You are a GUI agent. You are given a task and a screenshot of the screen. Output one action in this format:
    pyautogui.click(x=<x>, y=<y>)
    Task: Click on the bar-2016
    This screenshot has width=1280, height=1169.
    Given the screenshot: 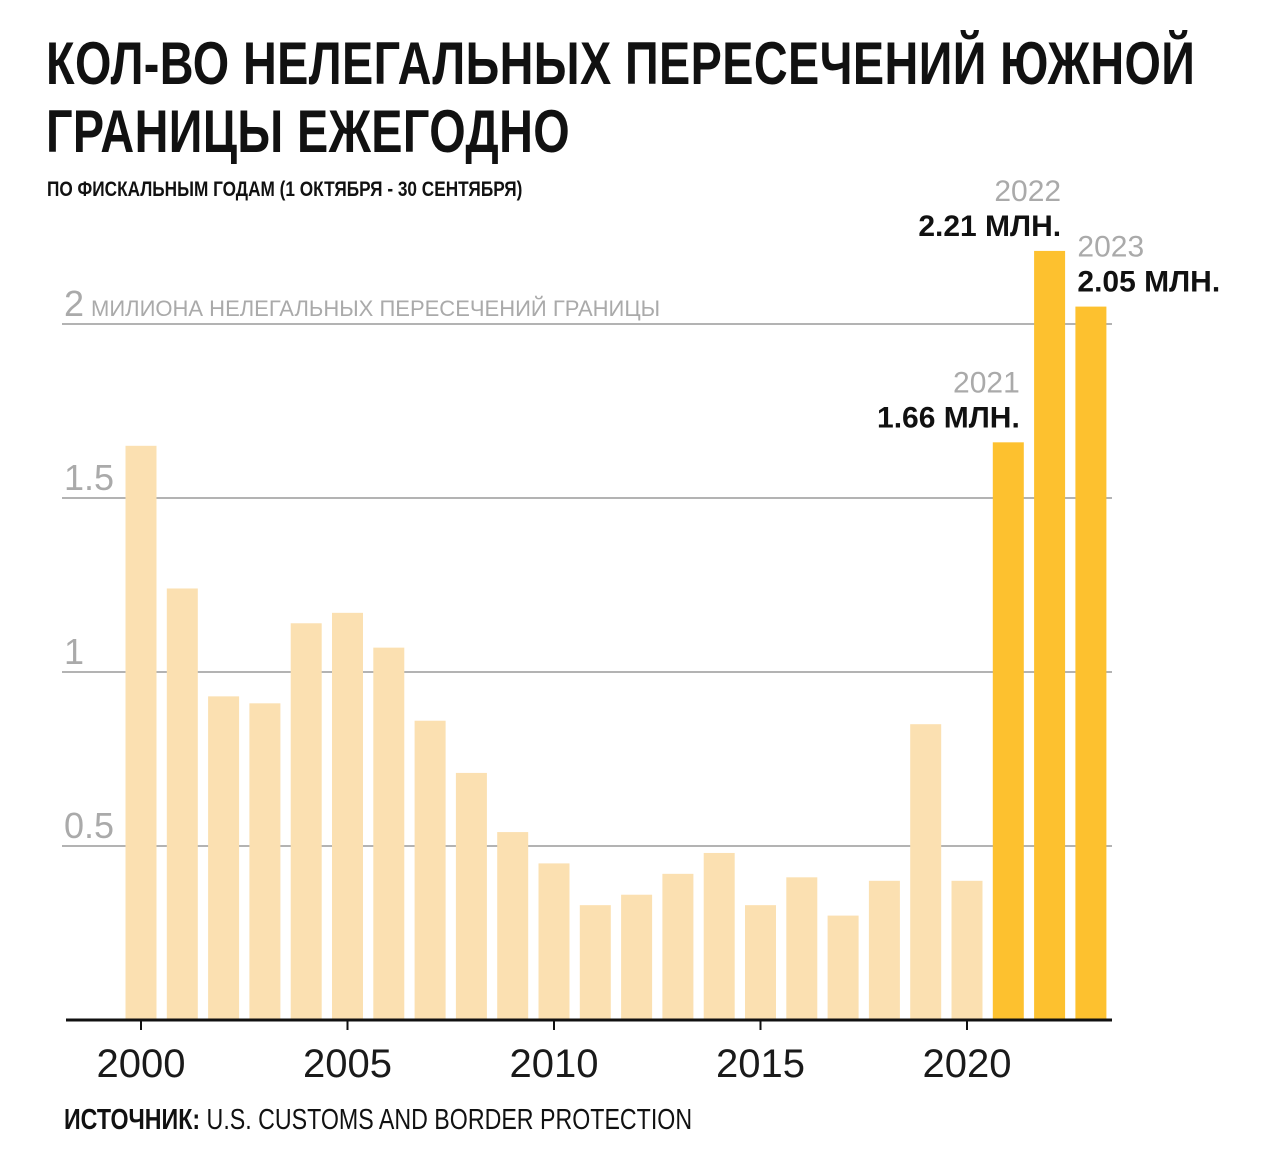 What is the action you would take?
    pyautogui.click(x=802, y=948)
    